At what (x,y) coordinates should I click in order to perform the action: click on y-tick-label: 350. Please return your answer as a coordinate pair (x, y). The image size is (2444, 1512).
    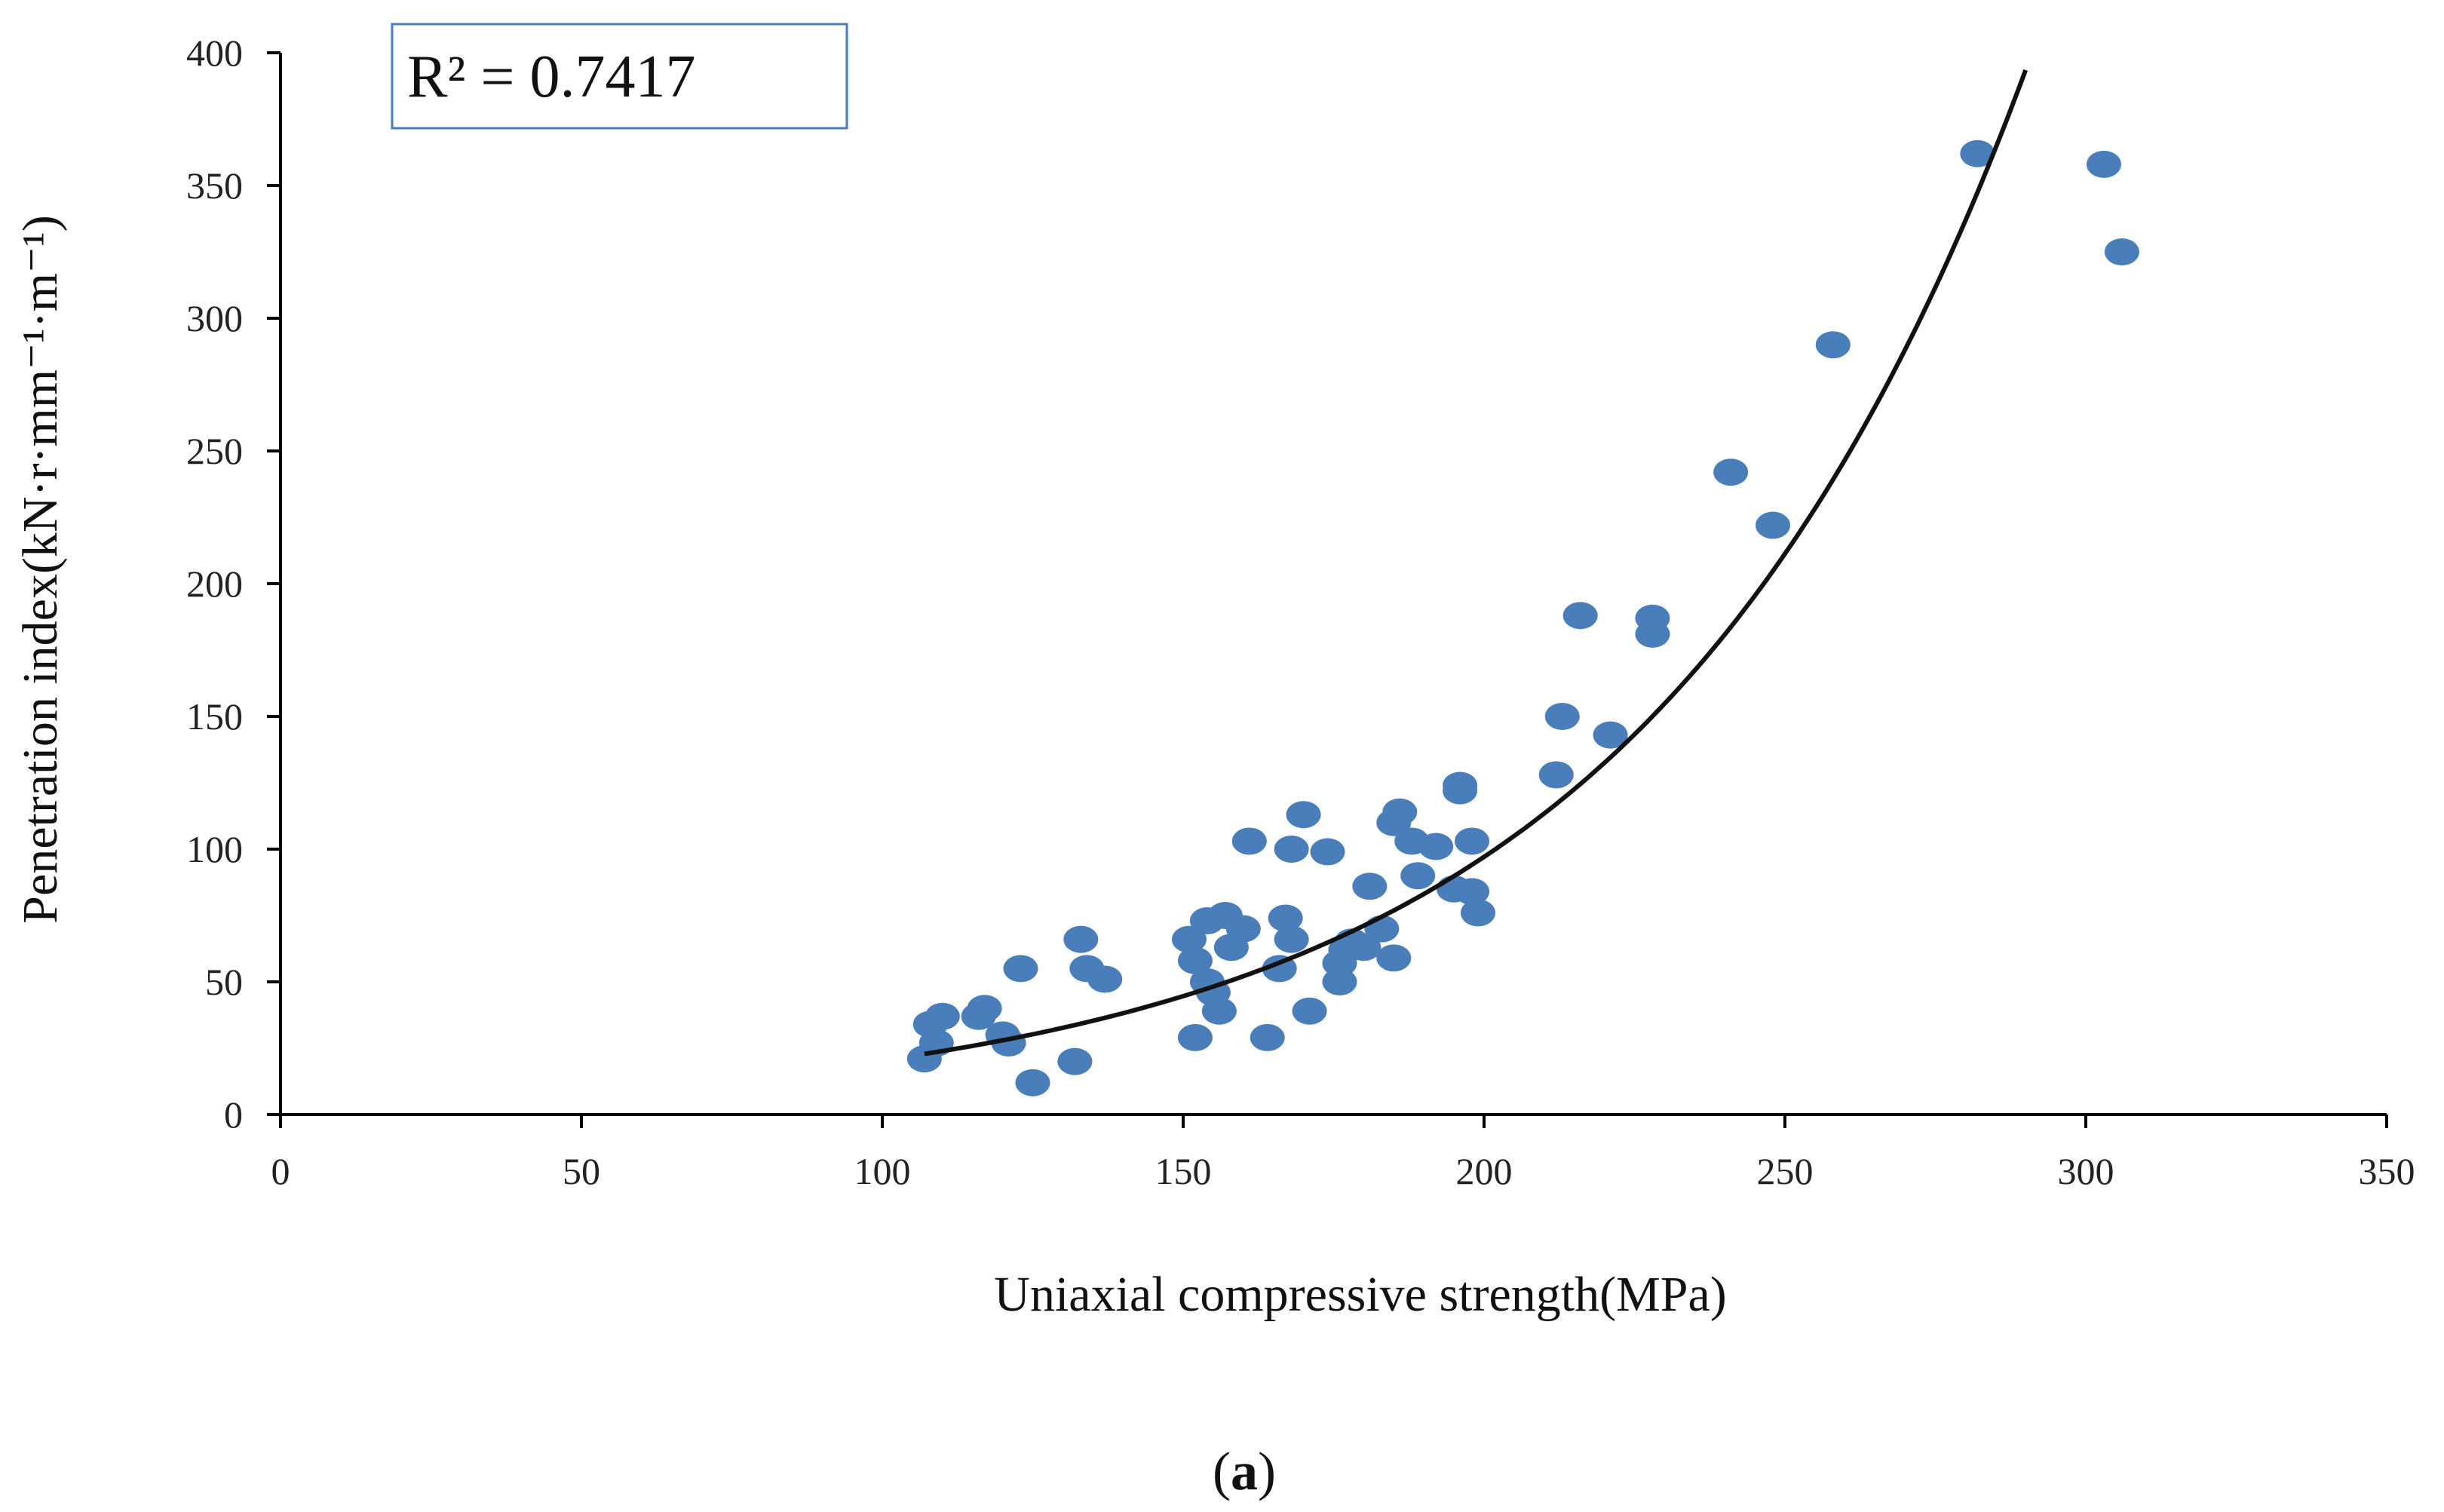
    Looking at the image, I should click on (214, 185).